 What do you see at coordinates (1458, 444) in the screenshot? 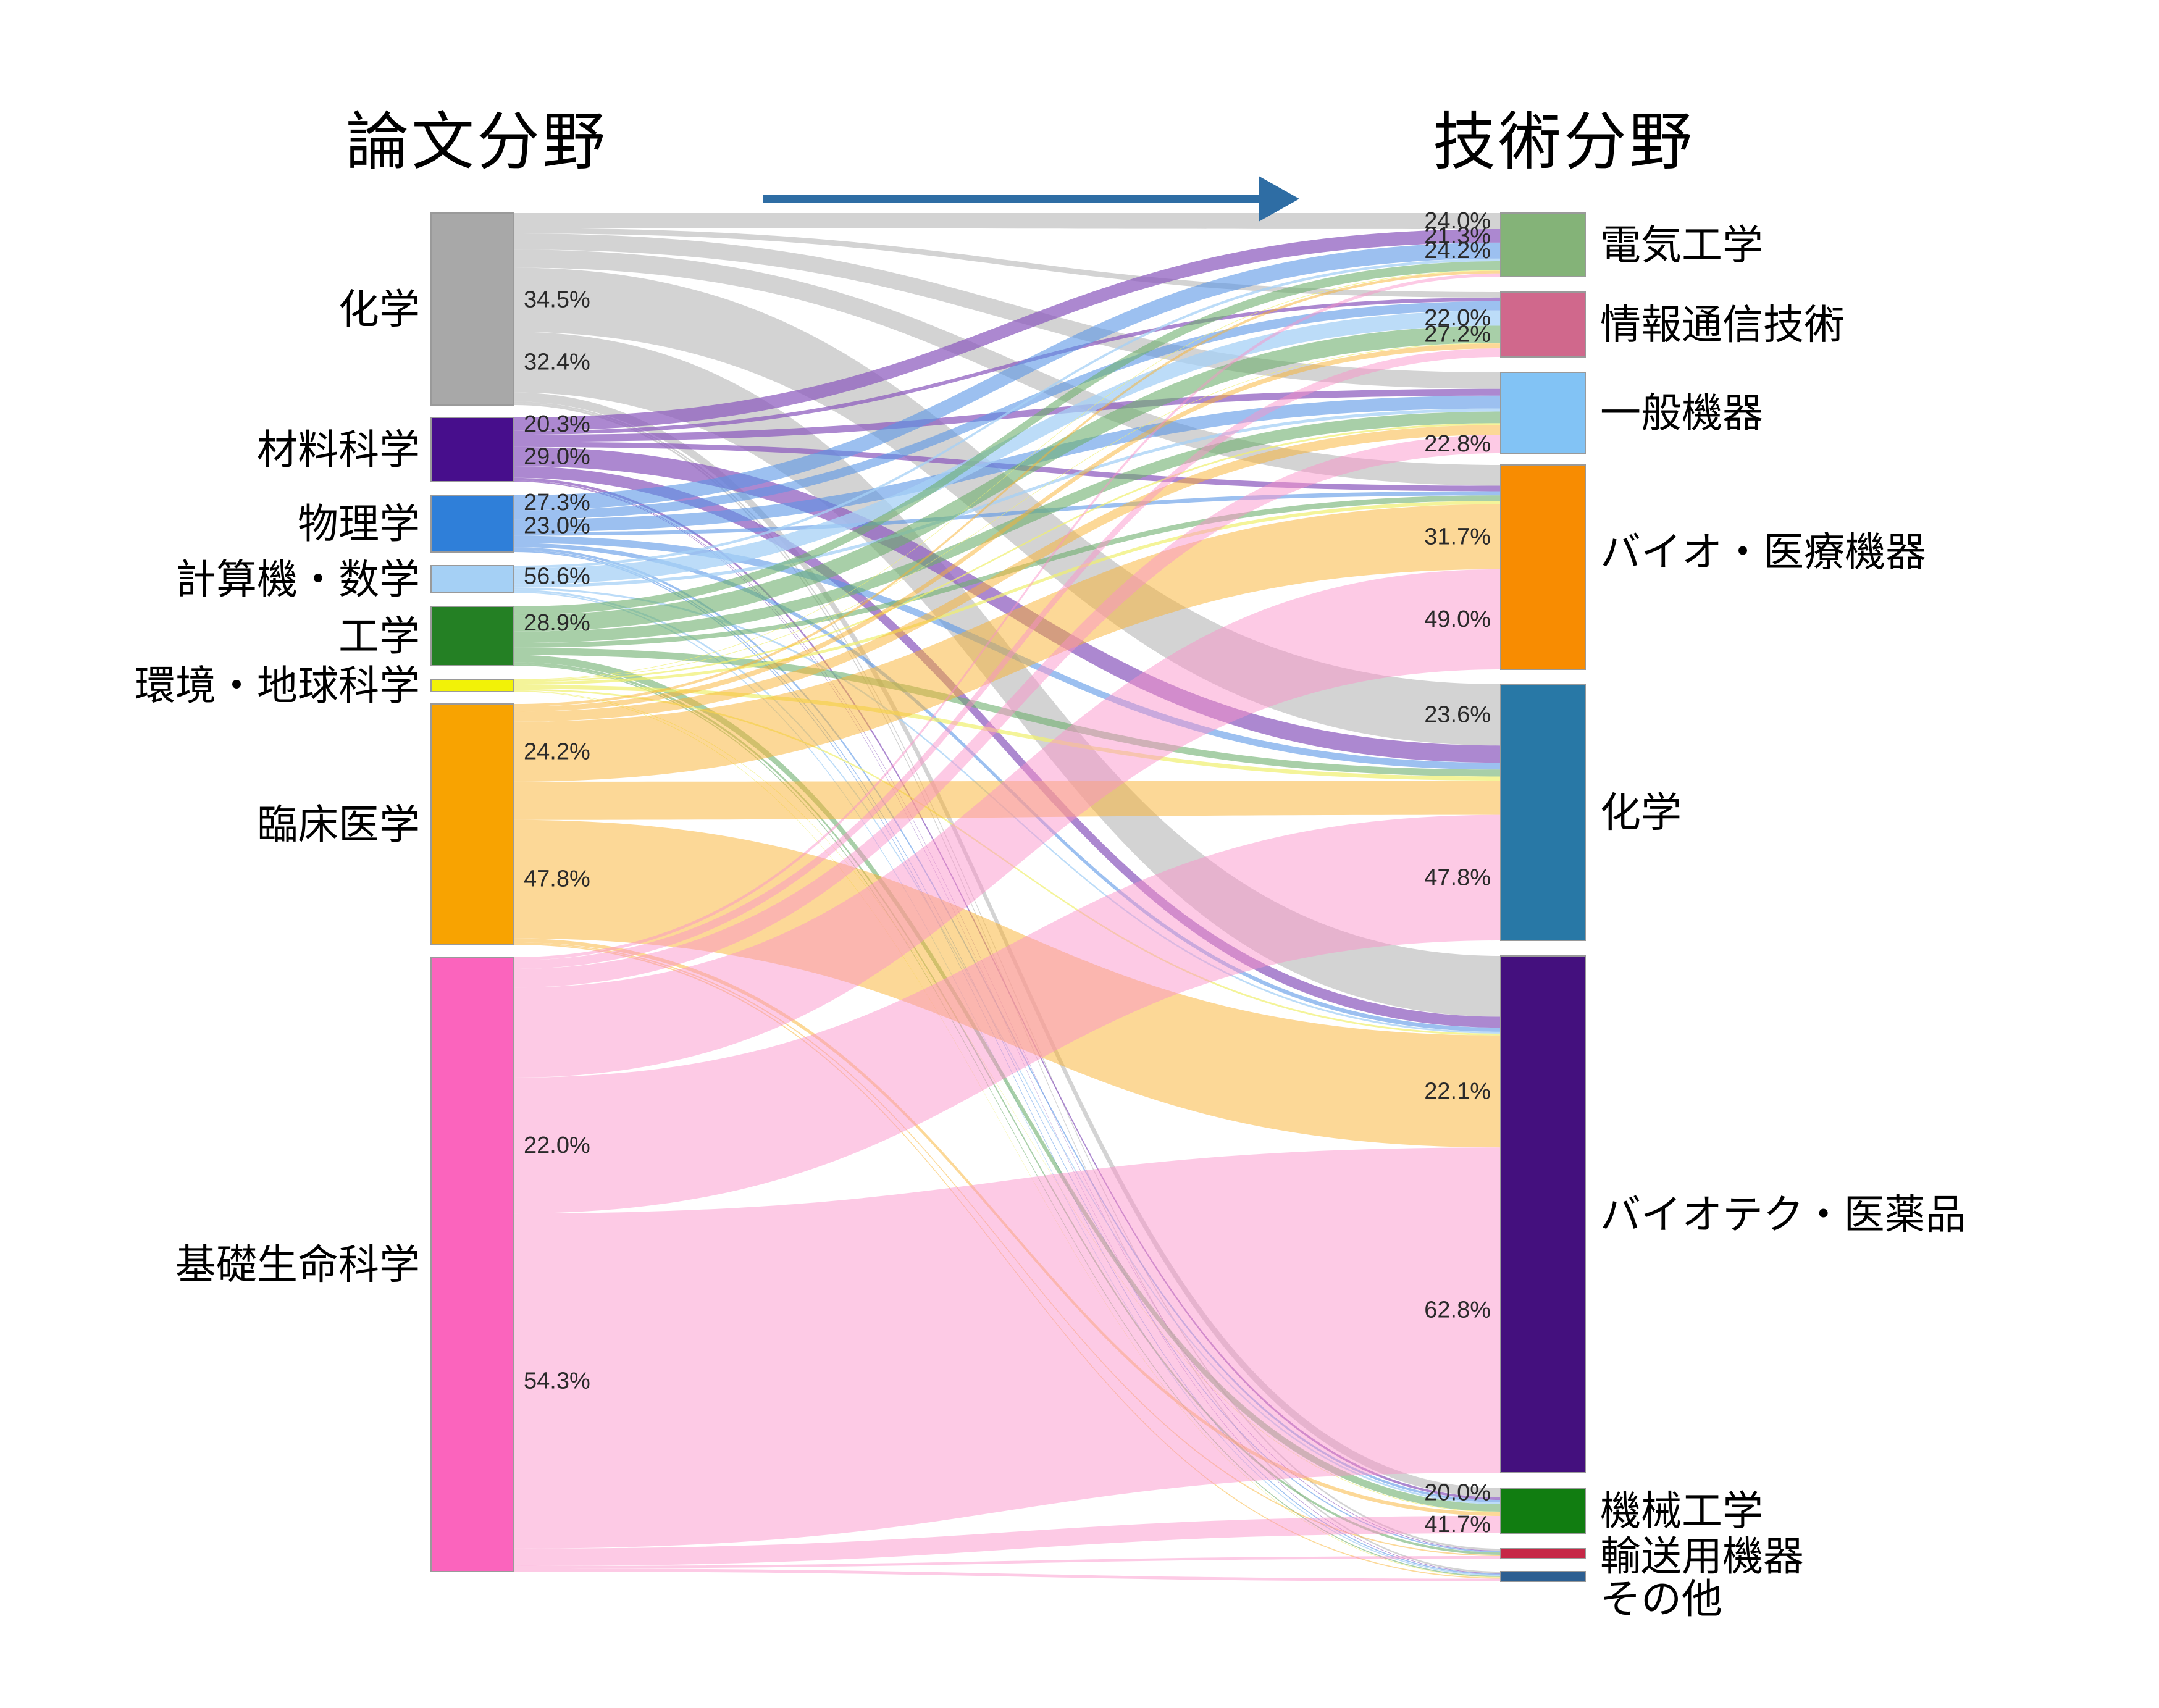
I see `flow-target-percent-7-2: 22.8%` at bounding box center [1458, 444].